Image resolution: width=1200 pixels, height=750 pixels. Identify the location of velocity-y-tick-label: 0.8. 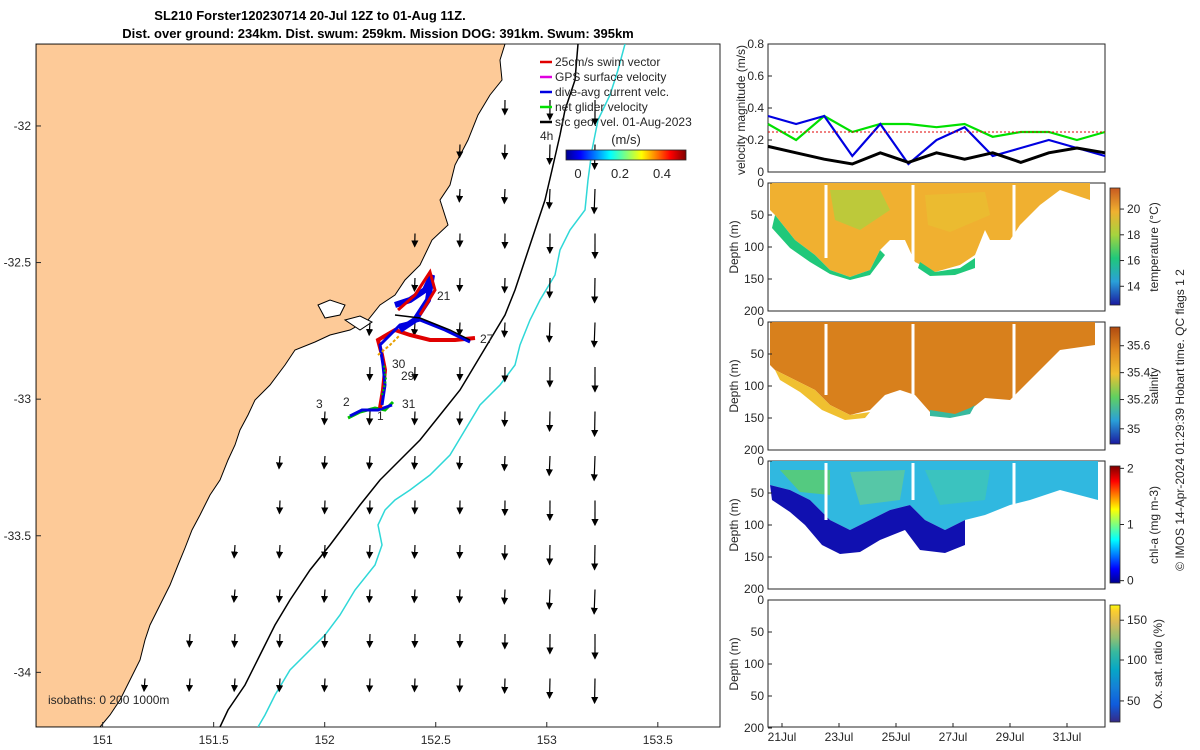
(755, 44).